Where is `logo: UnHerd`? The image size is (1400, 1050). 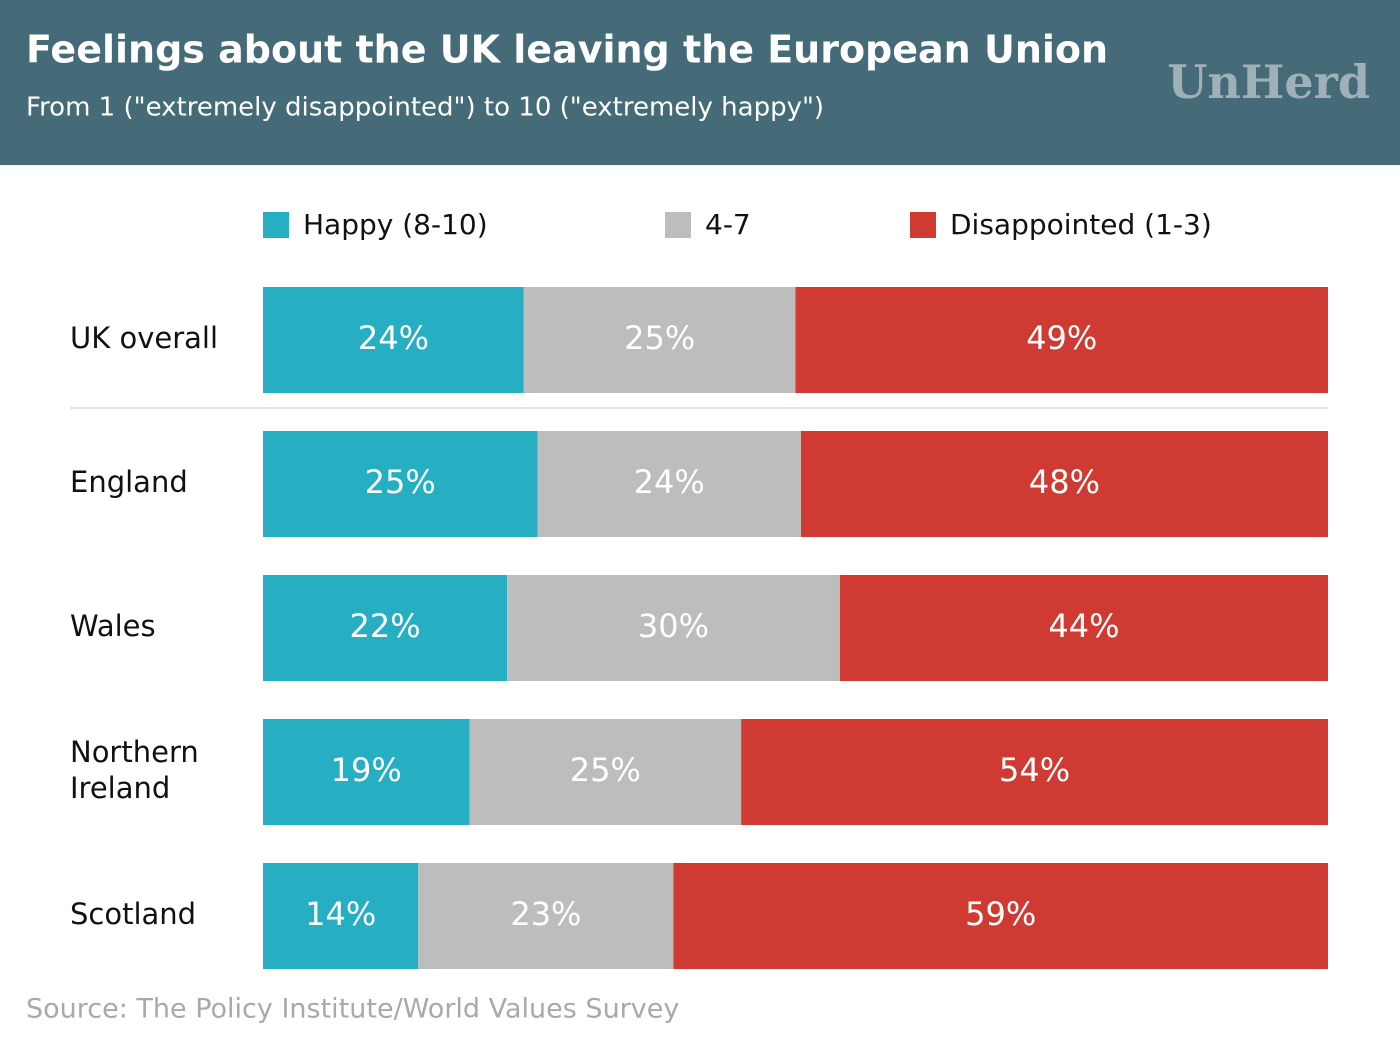
logo: UnHerd is located at coordinates (1268, 82).